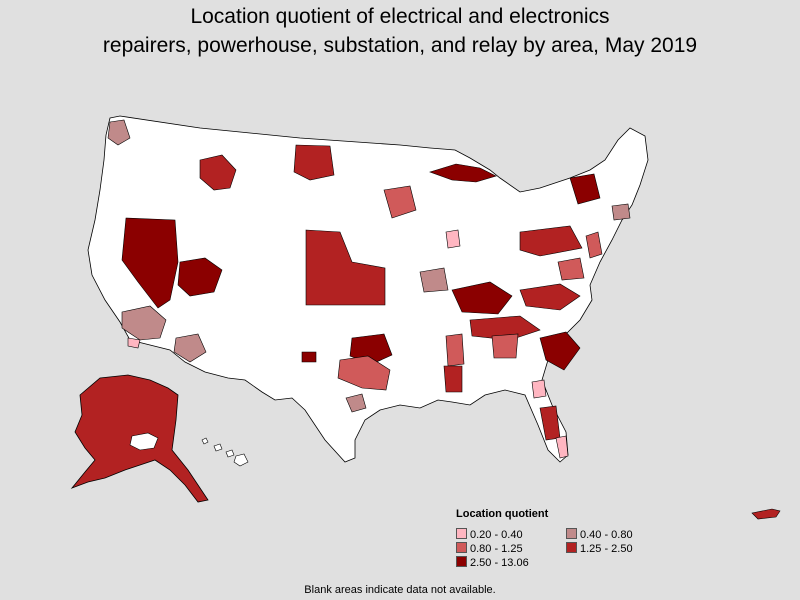 The image size is (800, 600). What do you see at coordinates (144, 323) in the screenshot?
I see `region-california-south` at bounding box center [144, 323].